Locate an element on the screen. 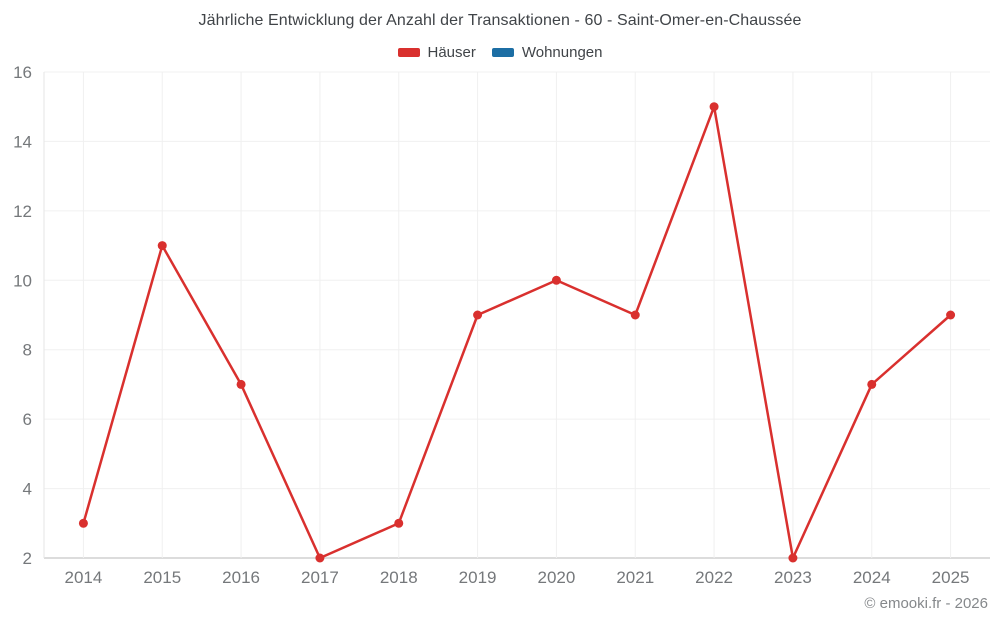 This screenshot has width=1000, height=625. wohnungen-legend-swatch-icon is located at coordinates (502, 52).